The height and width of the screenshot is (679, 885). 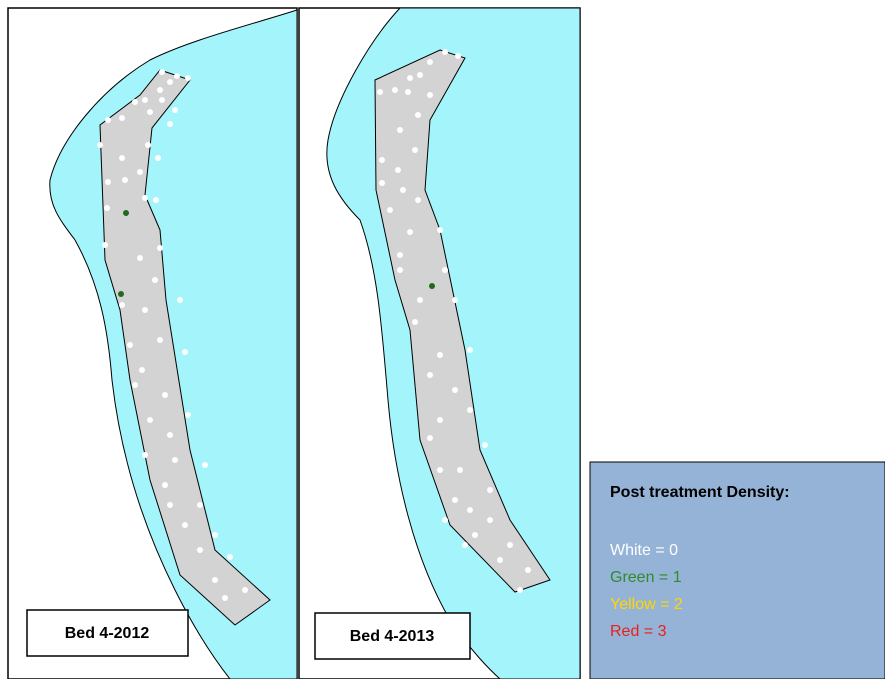 What do you see at coordinates (454, 321) in the screenshot?
I see `sample-points` at bounding box center [454, 321].